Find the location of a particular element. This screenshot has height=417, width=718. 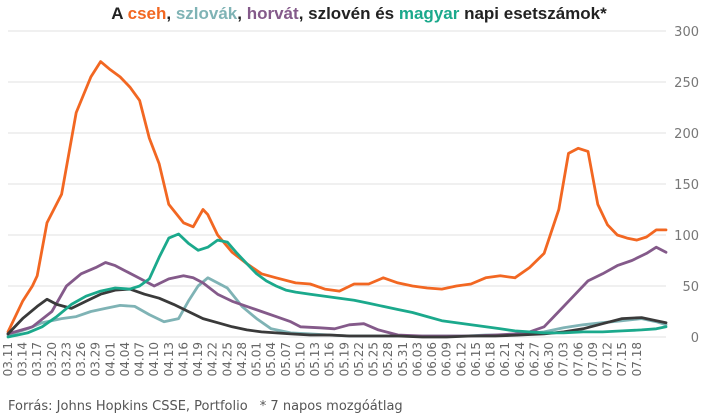

y-tick-label: 250 is located at coordinates (686, 83).